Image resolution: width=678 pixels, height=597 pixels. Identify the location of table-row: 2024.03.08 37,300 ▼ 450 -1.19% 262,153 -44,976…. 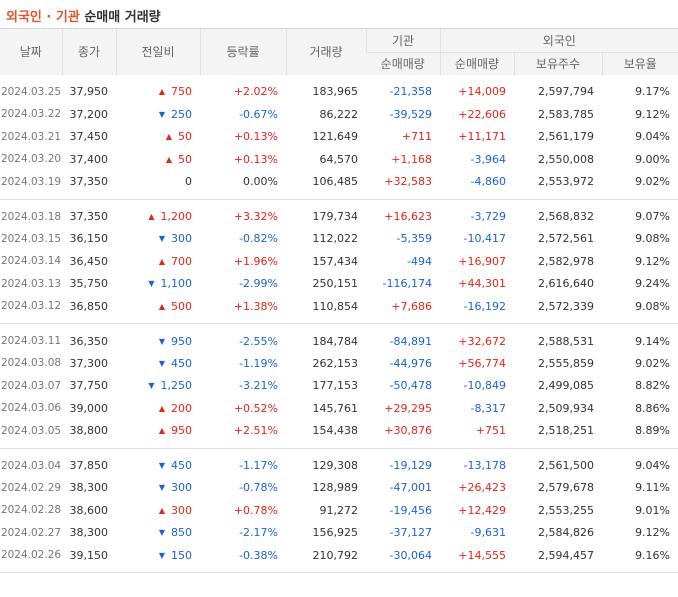
(339, 363).